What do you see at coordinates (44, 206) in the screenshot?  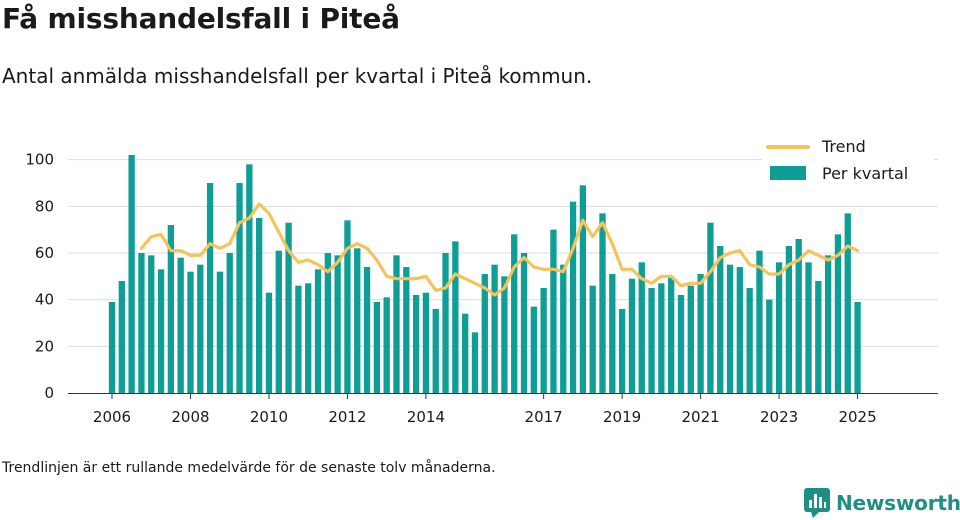 I see `y-tick-label: 80` at bounding box center [44, 206].